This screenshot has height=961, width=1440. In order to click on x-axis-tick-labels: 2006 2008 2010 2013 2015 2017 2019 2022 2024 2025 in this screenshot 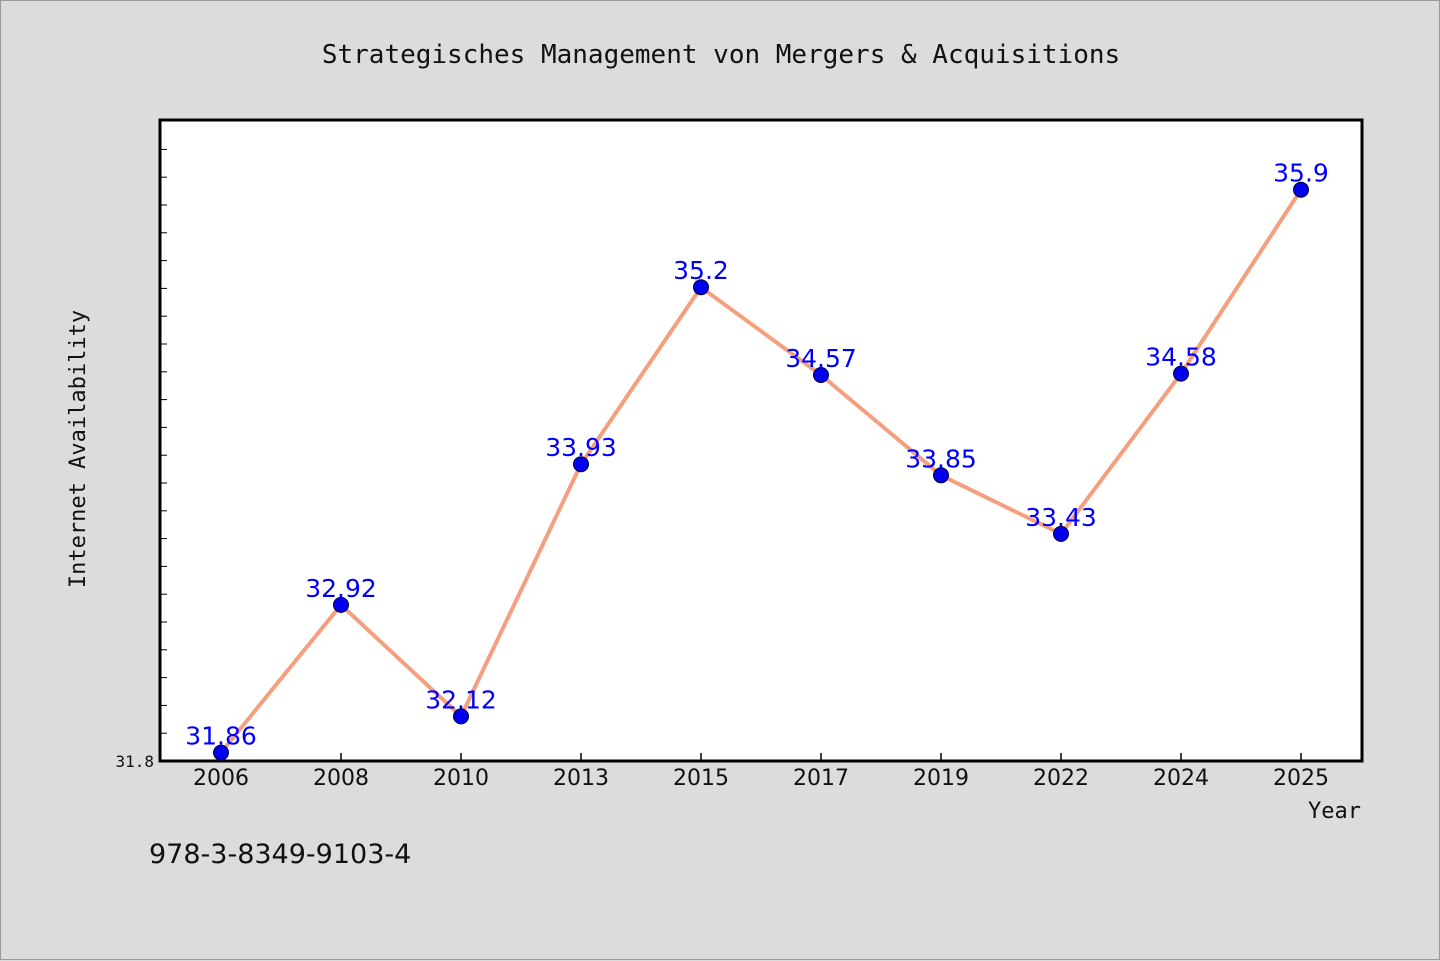, I will do `click(761, 778)`.